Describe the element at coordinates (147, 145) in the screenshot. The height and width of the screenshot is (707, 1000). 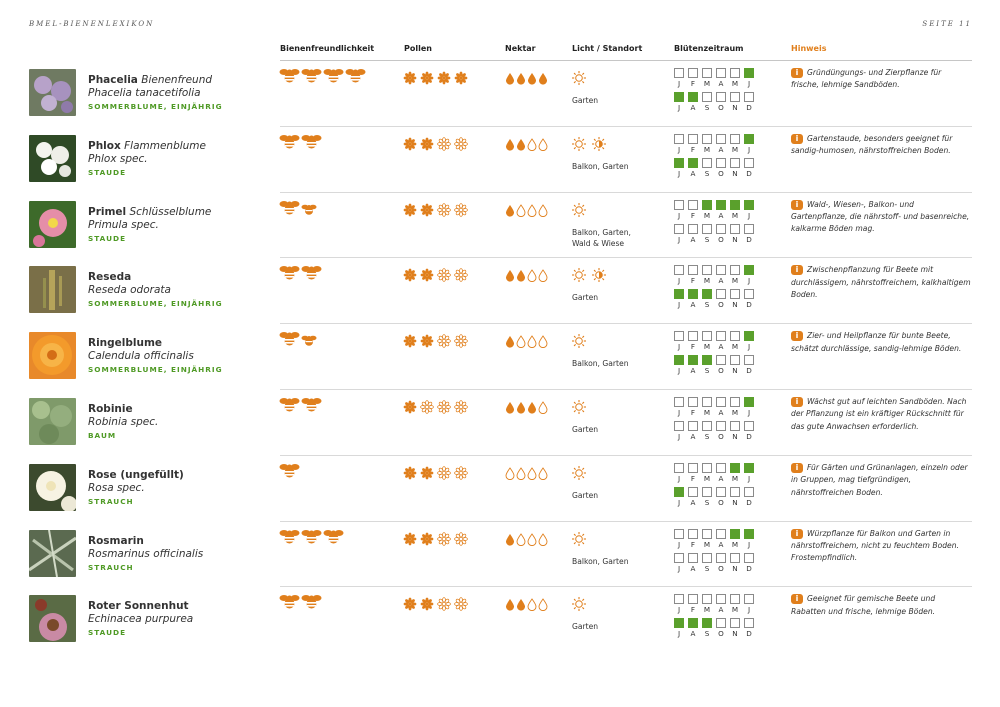
I see `plant-name: Phlox Flammenblume` at that location.